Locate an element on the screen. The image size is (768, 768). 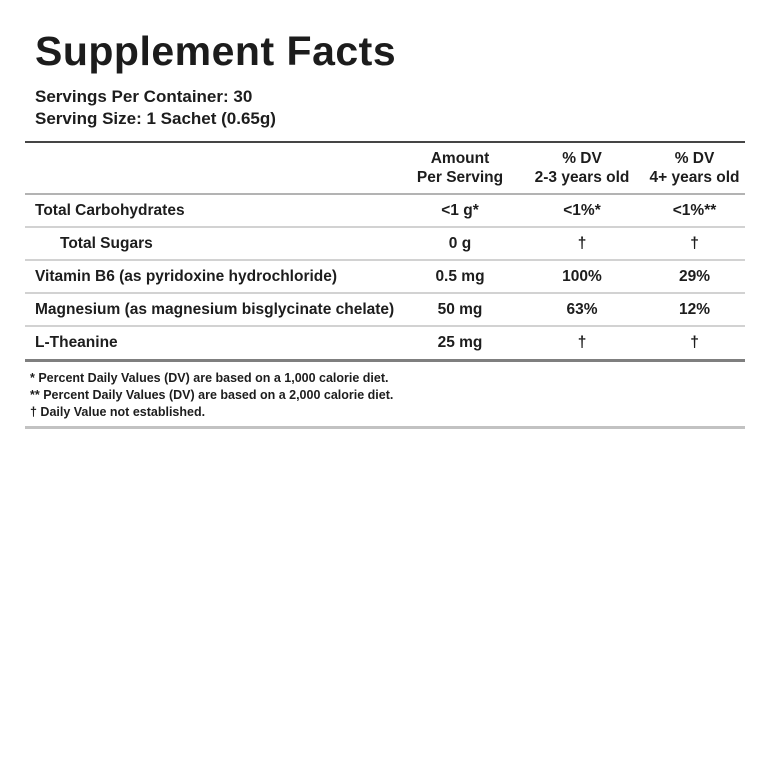
dv-2-3-value: <1%* is located at coordinates (582, 210).